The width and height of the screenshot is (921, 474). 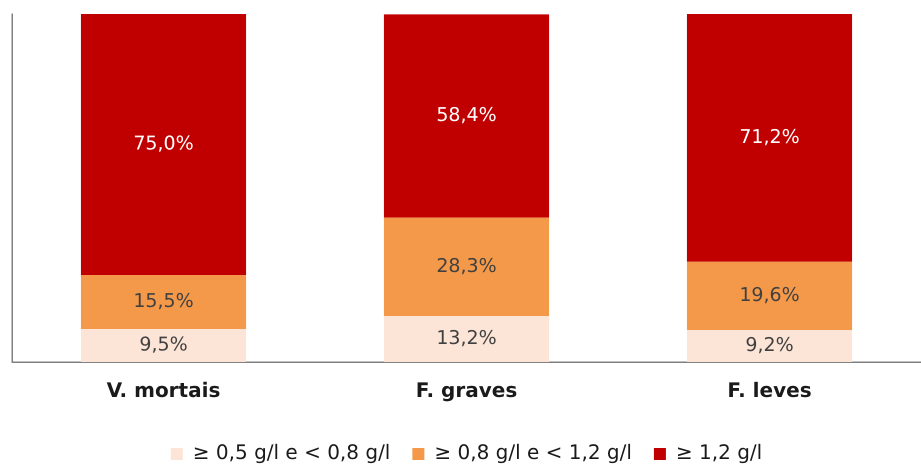 I want to click on x-tick-label: V. mortais, so click(x=163, y=390).